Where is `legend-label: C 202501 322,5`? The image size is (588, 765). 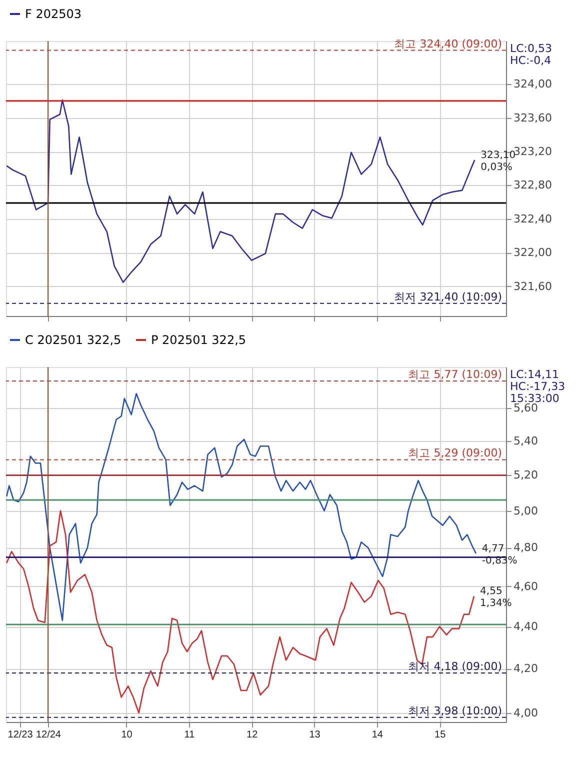 legend-label: C 202501 322,5 is located at coordinates (73, 340).